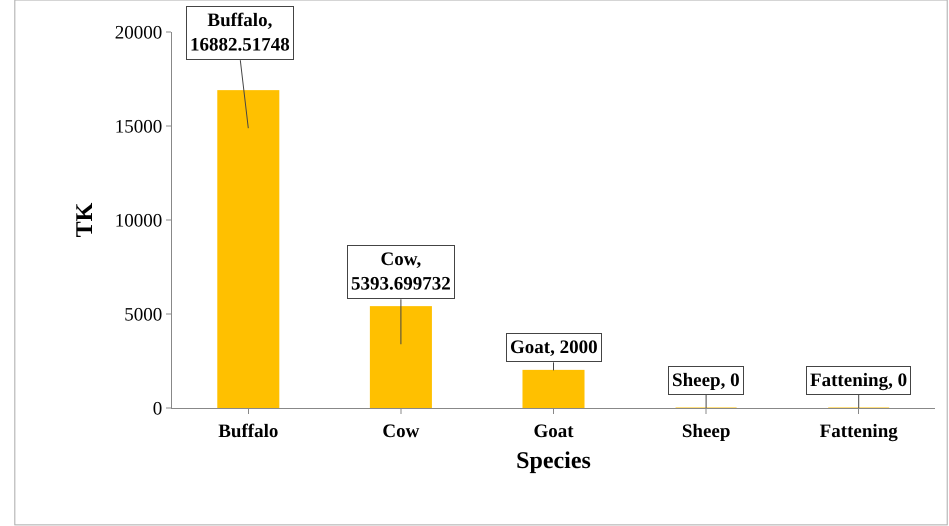 This screenshot has width=949, height=526. Describe the element at coordinates (859, 380) in the screenshot. I see `data-label: Fattening, 0` at that location.